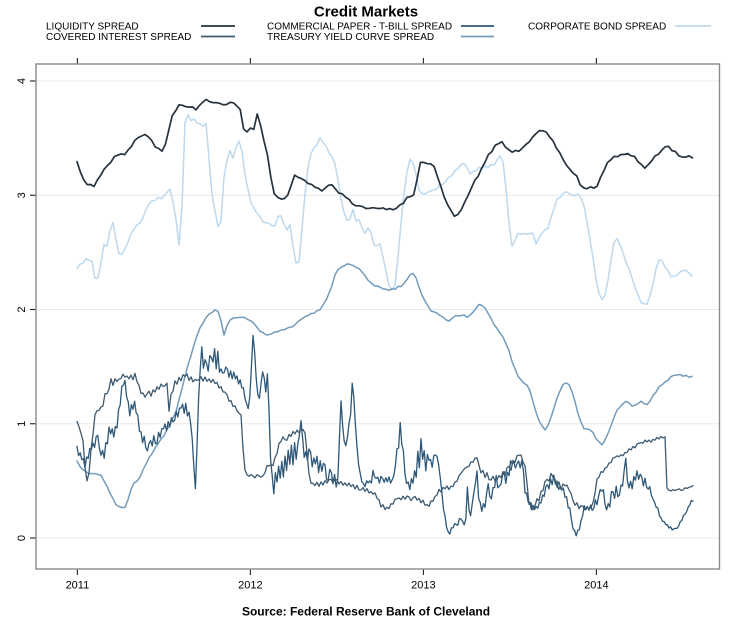 This screenshot has width=732, height=625. What do you see at coordinates (22, 195) in the screenshot?
I see `svg-text: 3` at bounding box center [22, 195].